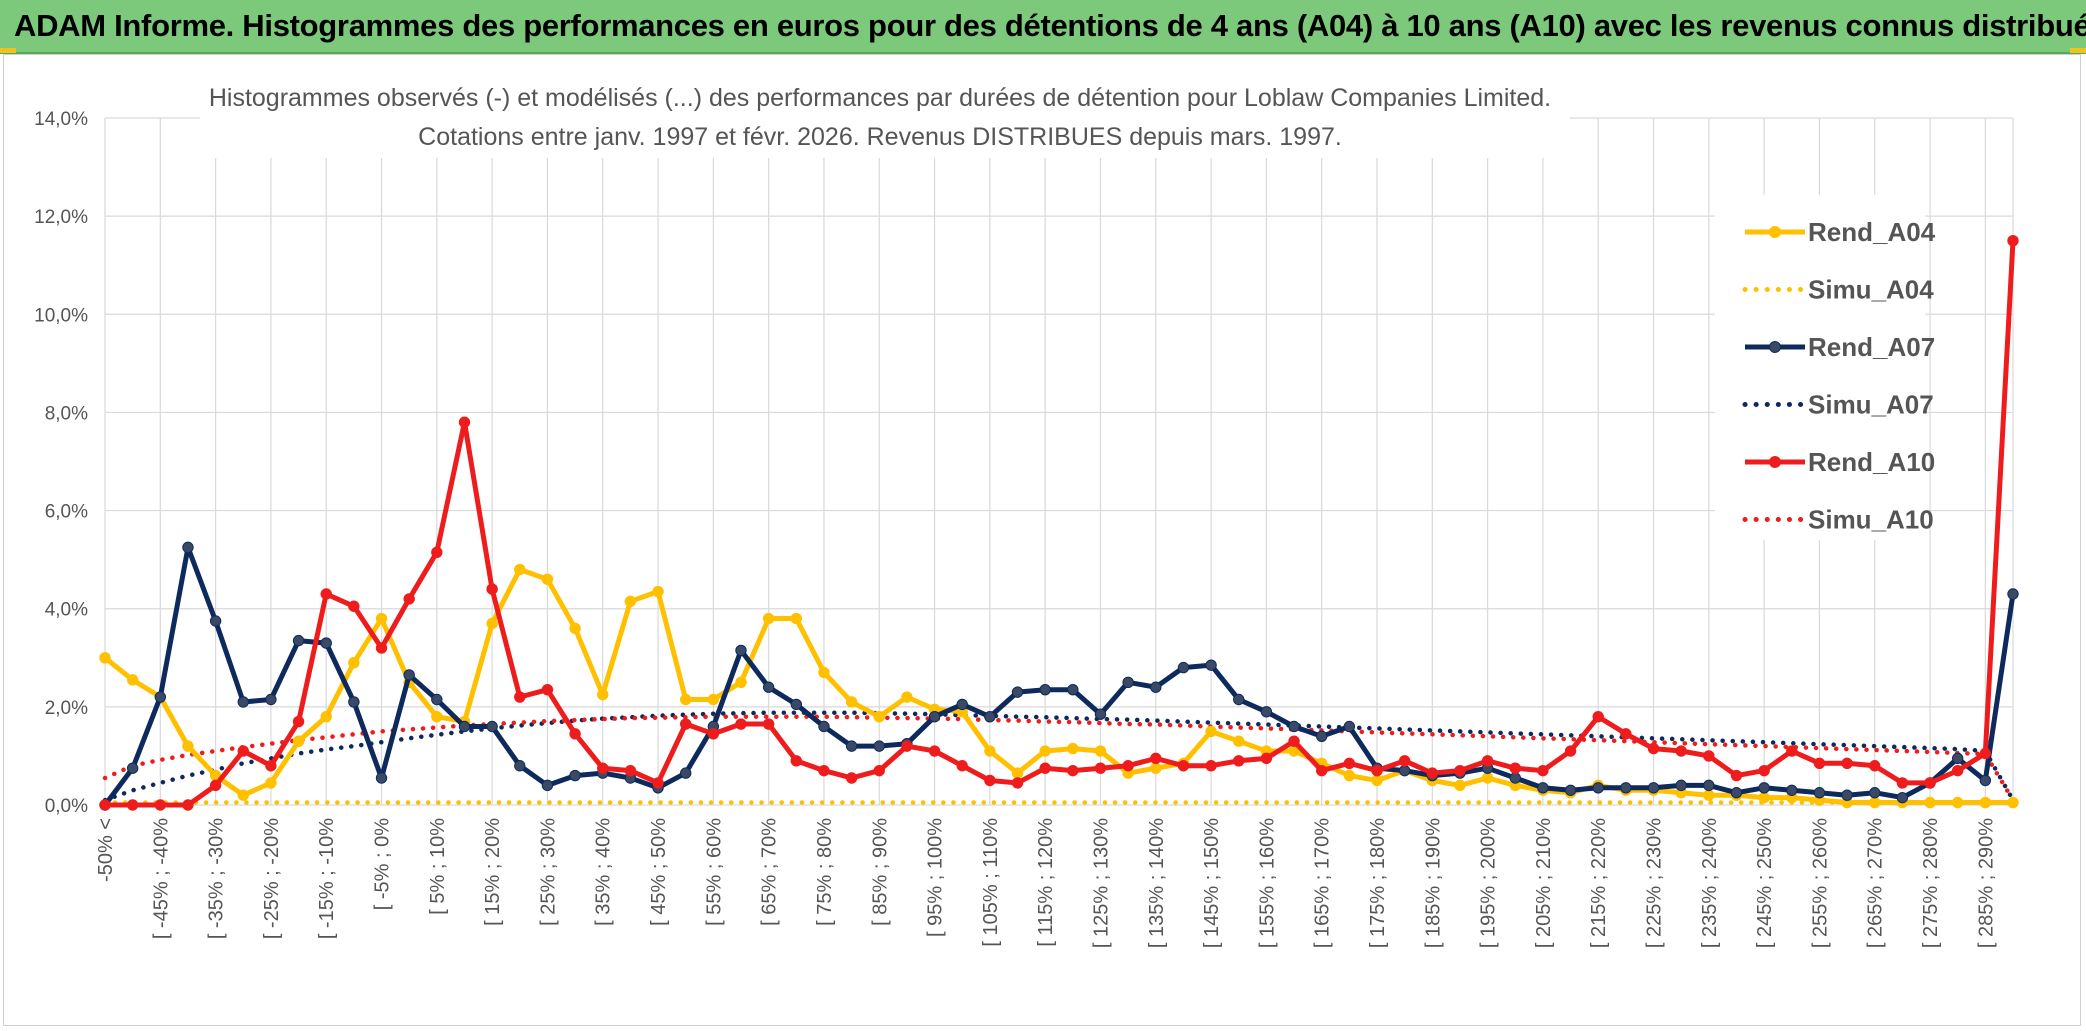 The height and width of the screenshot is (1031, 2086). What do you see at coordinates (61, 463) in the screenshot?
I see `y-axis: 0,0% 2,0% 4,0% 6,0% 8,0% 10,0% 12,0% 14,0%` at bounding box center [61, 463].